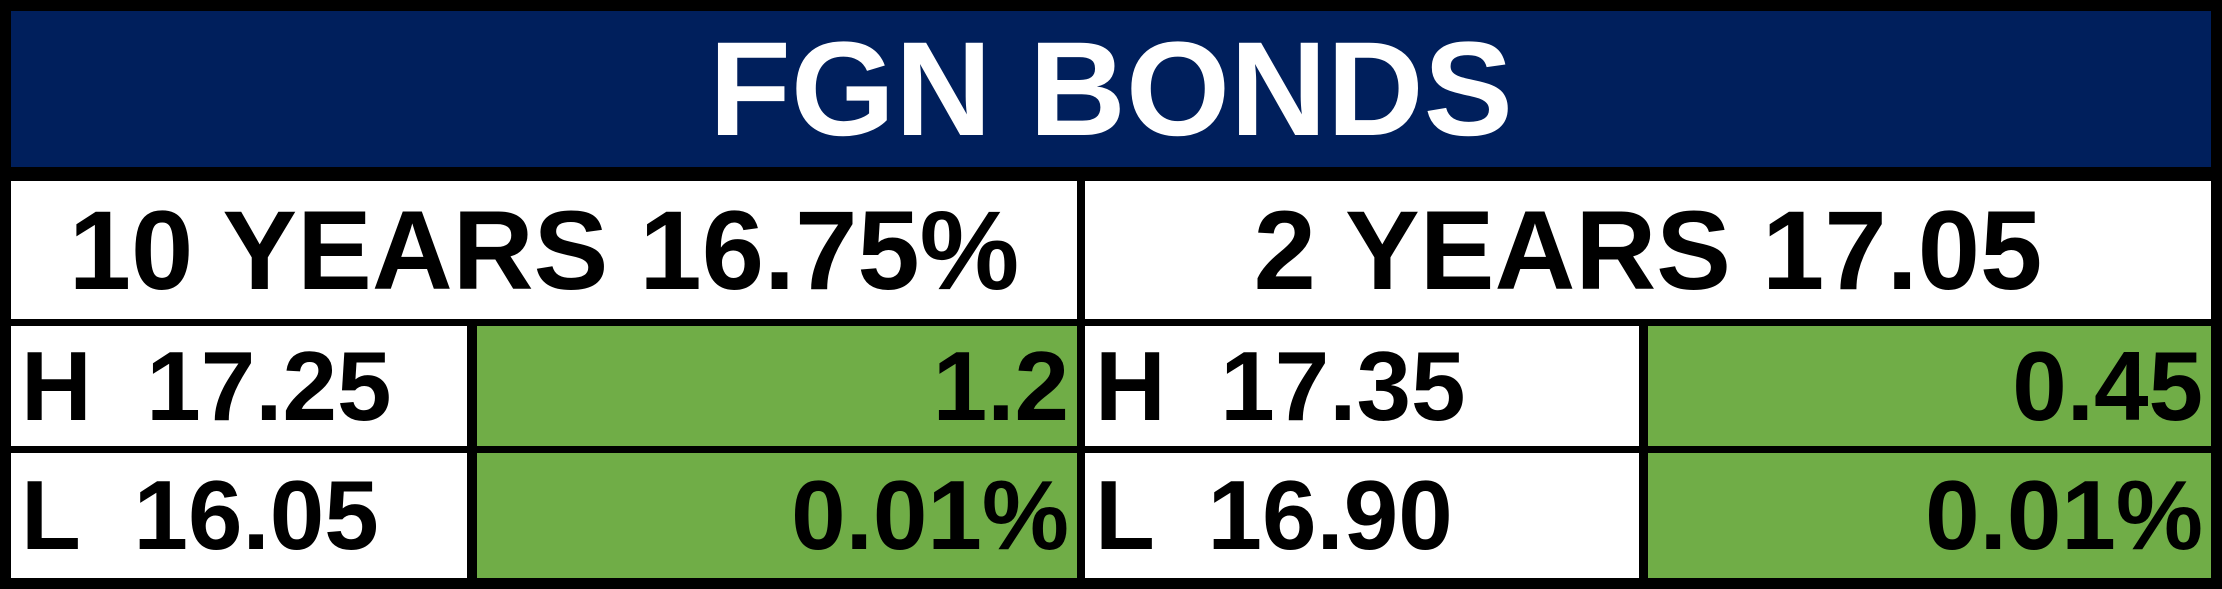 The image size is (2222, 589). What do you see at coordinates (1362, 386) in the screenshot?
I see `high-label: H 17.35` at bounding box center [1362, 386].